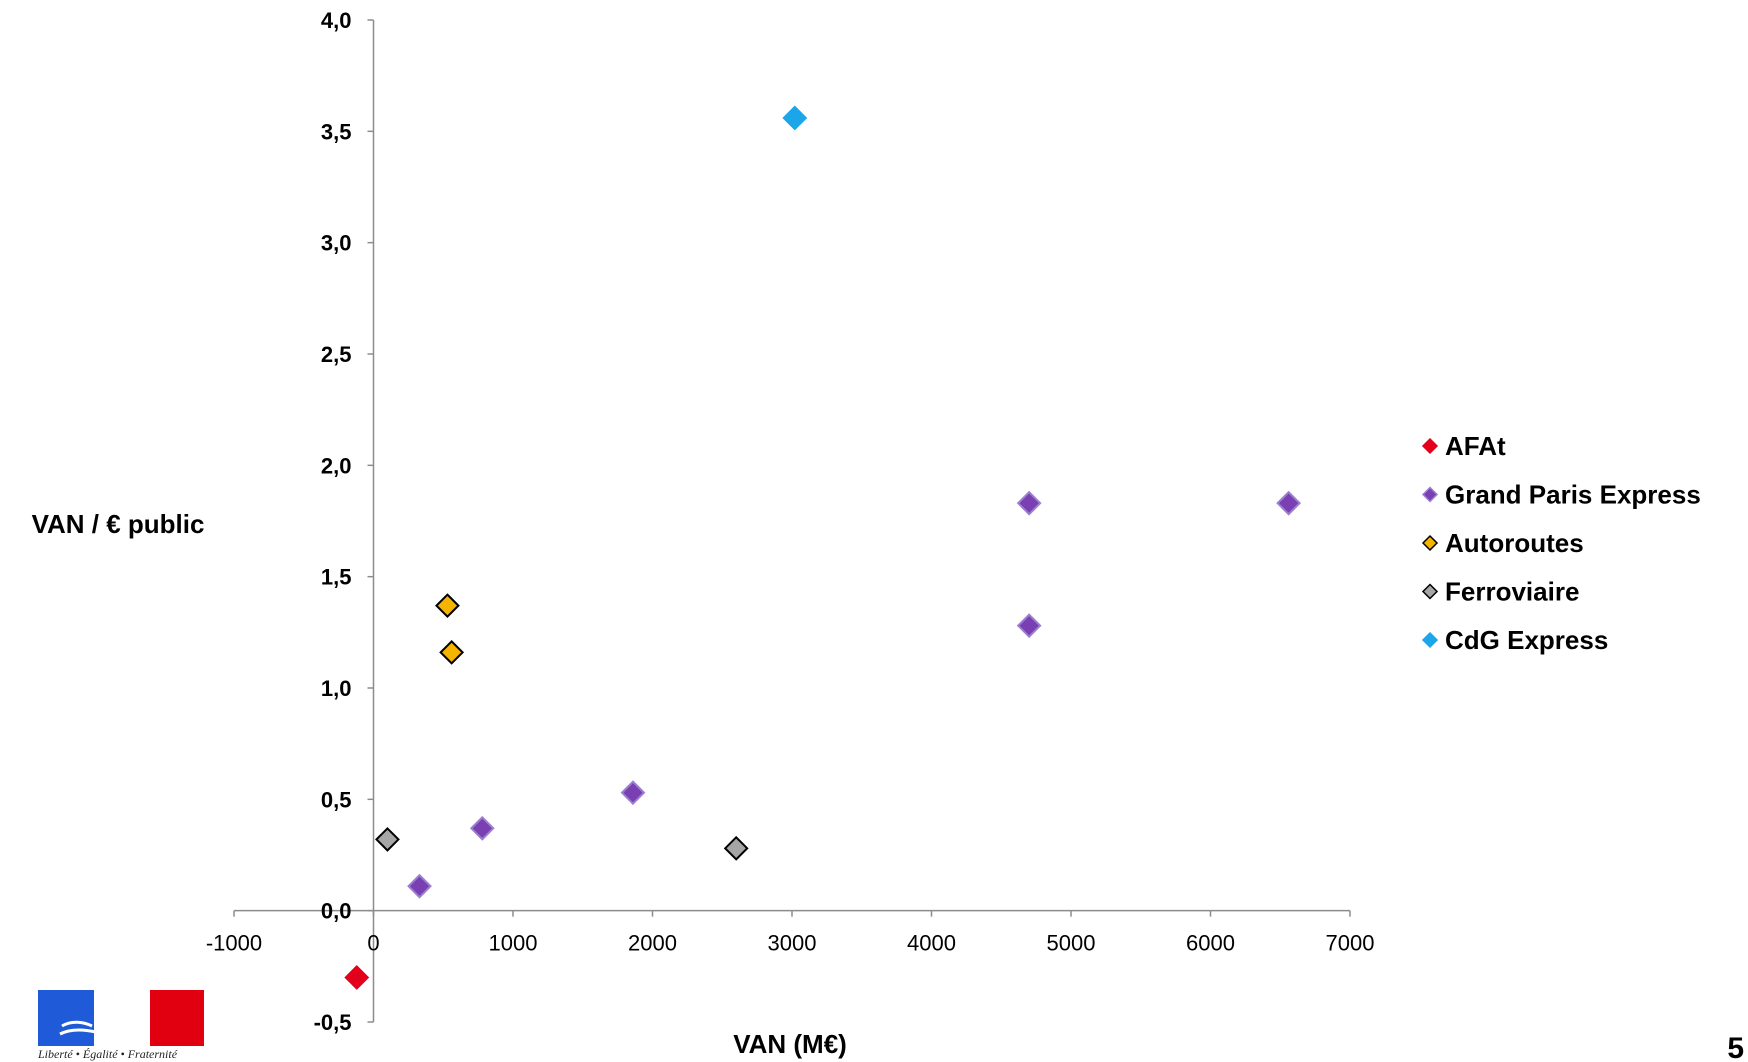 This screenshot has height=1062, width=1748. Describe the element at coordinates (1350, 943) in the screenshot. I see `x-tick-label: 7000` at that location.